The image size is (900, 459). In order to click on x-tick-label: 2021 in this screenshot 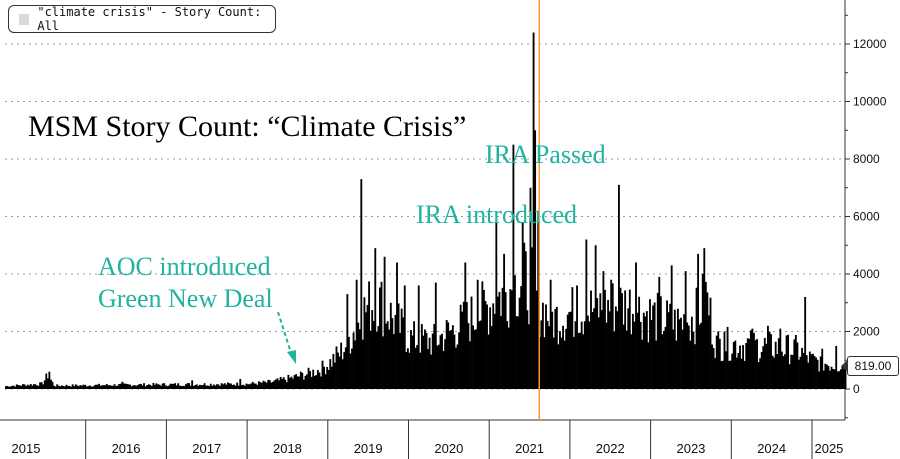, I will do `click(529, 448)`.